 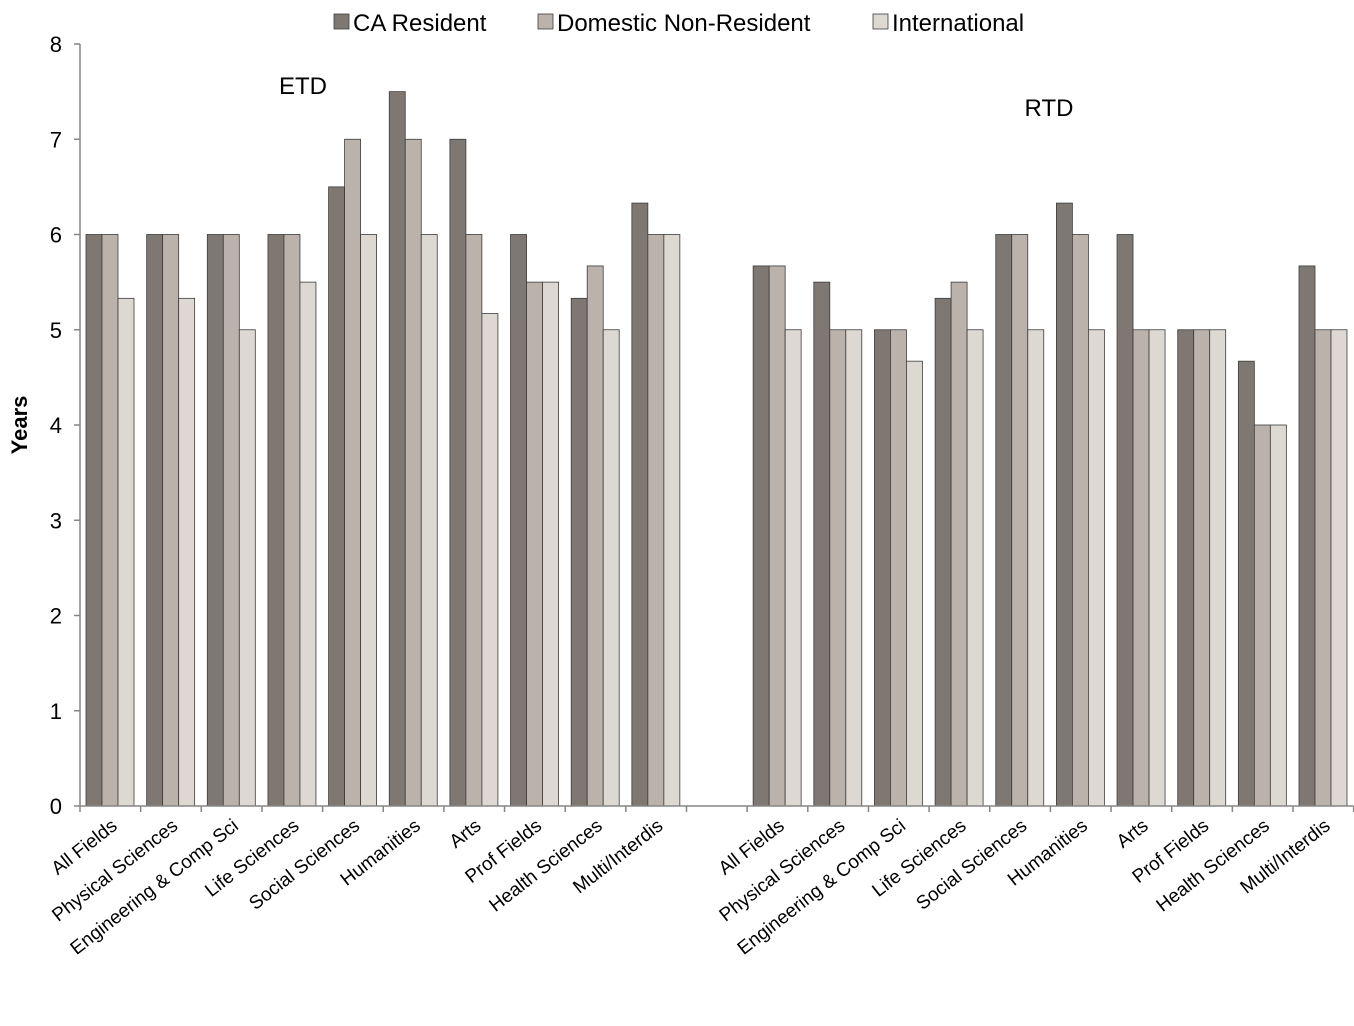 I want to click on group-label: ETD, so click(x=303, y=86).